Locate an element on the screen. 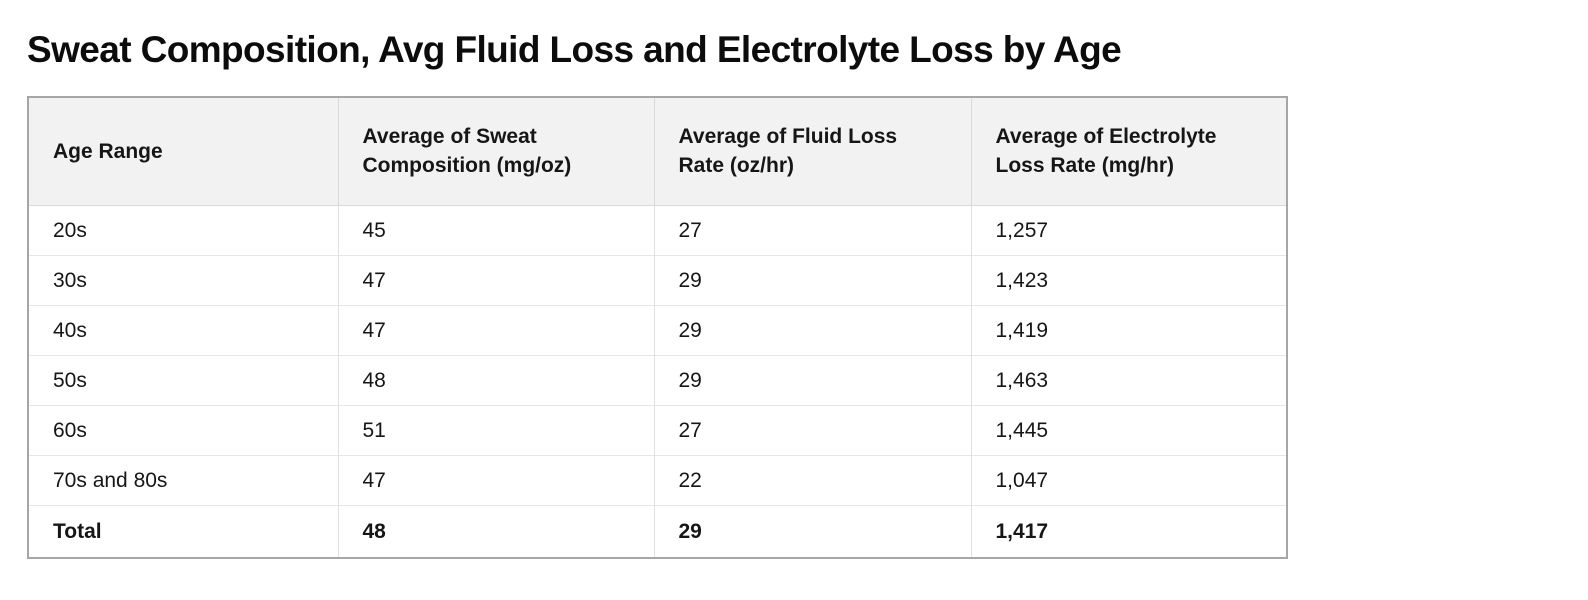 Image resolution: width=1588 pixels, height=600 pixels. value-cell: 1,463 is located at coordinates (1128, 379).